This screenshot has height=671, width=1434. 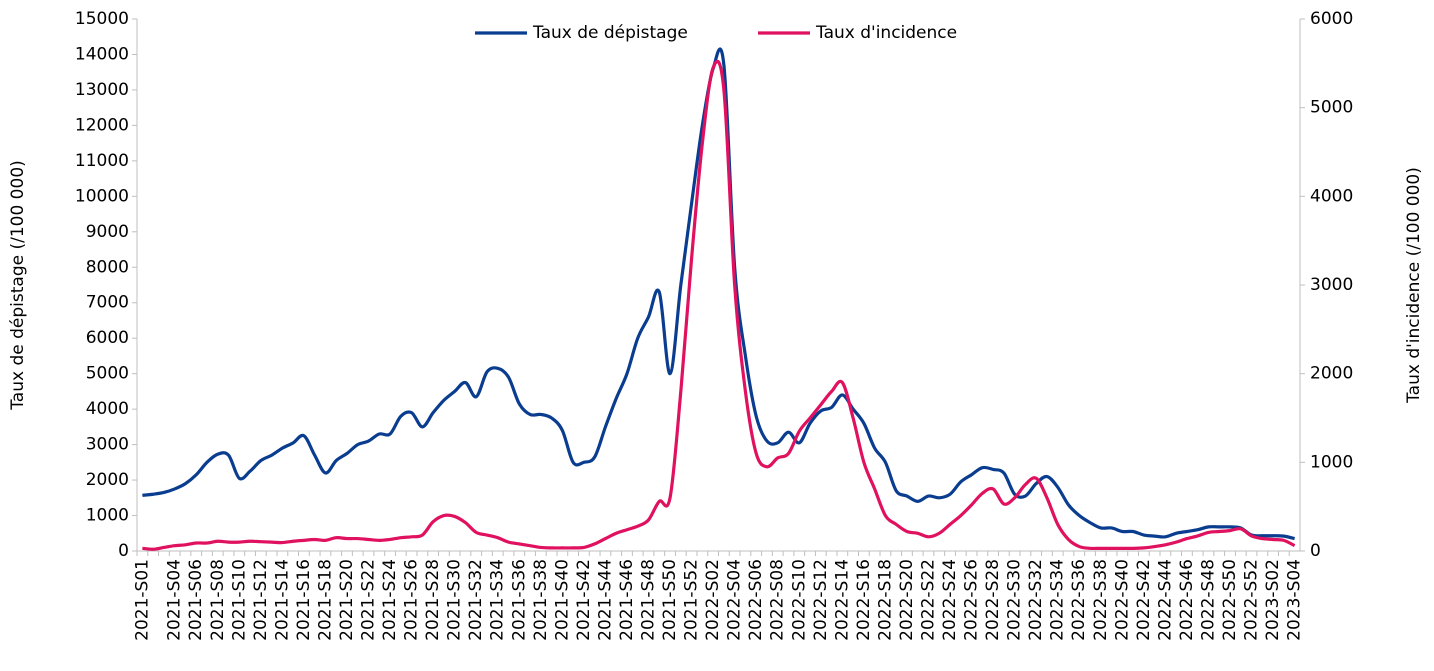 What do you see at coordinates (799, 600) in the screenshot?
I see `x-tick-label: 2022-S10` at bounding box center [799, 600].